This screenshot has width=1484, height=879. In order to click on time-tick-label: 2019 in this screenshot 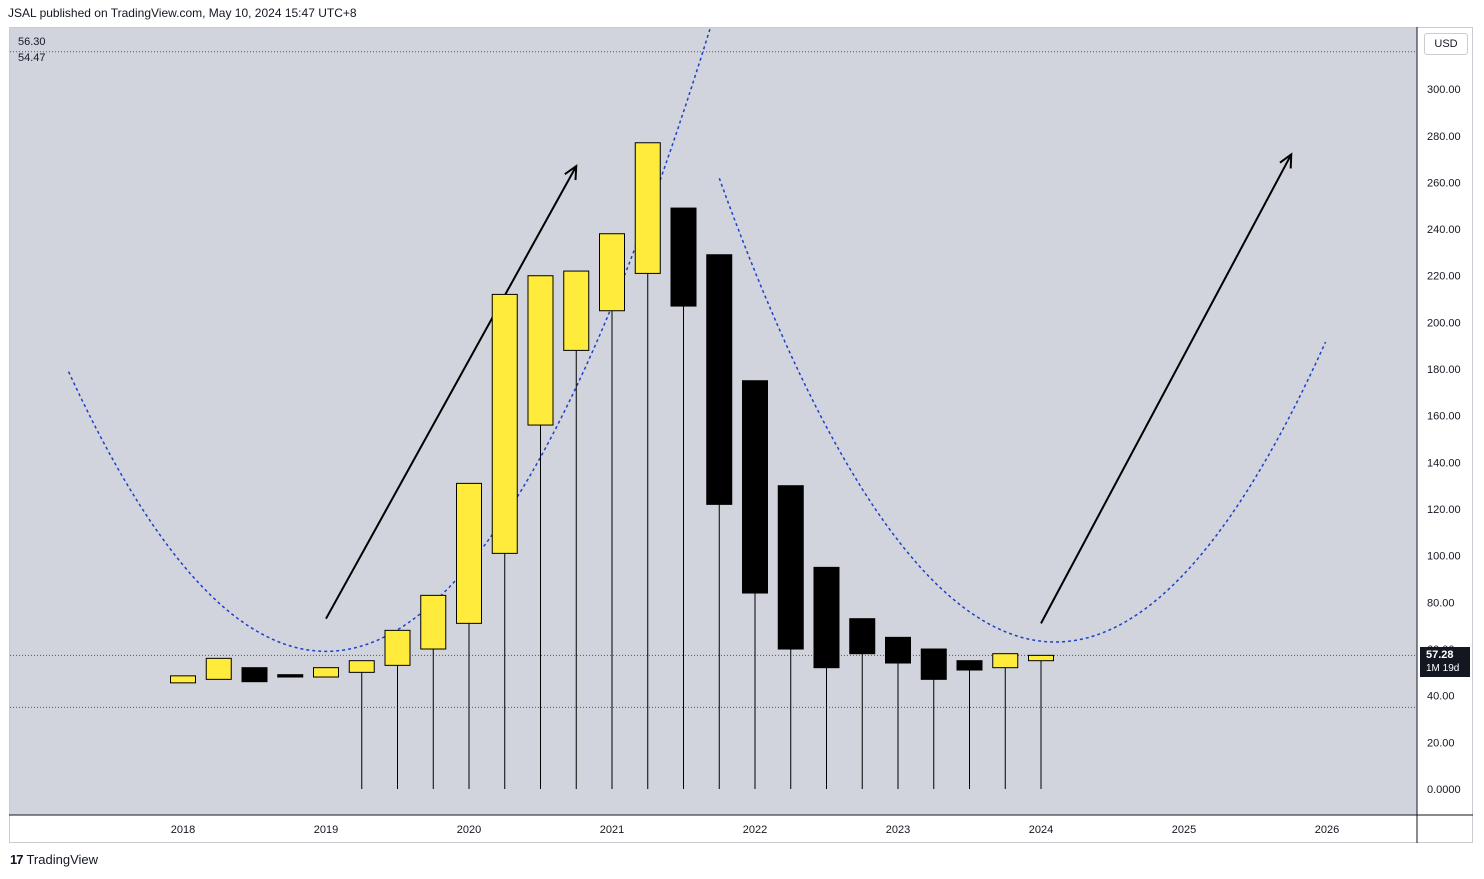, I will do `click(326, 830)`.